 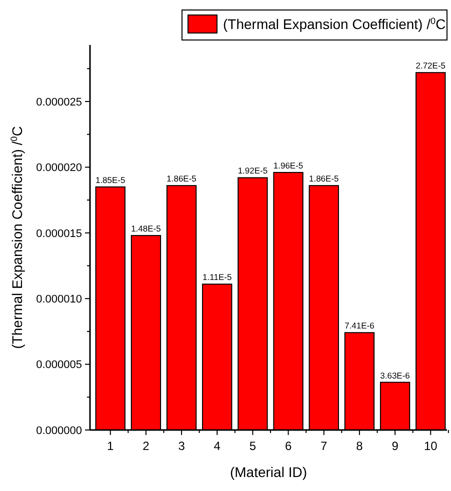 I want to click on y-tick-label: 0.000010, so click(x=59, y=299).